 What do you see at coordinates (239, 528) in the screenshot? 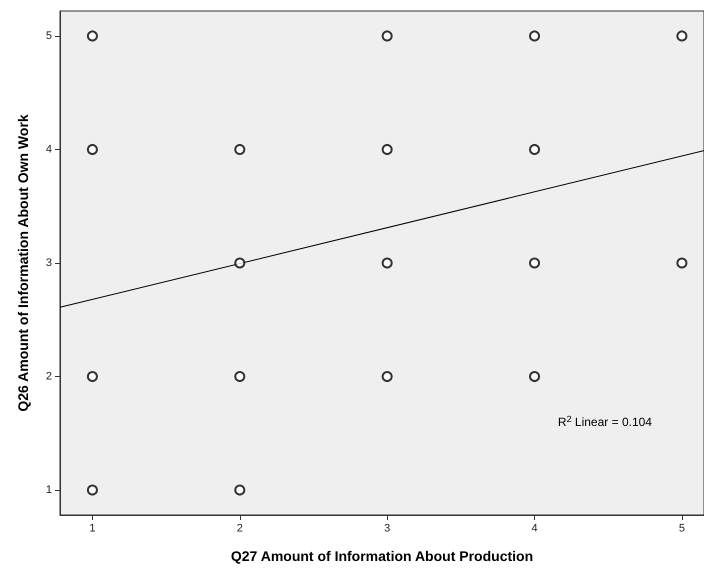
I see `x-tick-label: 2` at bounding box center [239, 528].